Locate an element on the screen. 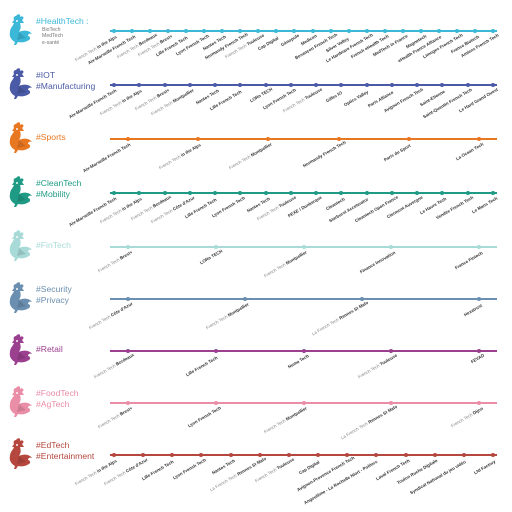 The height and width of the screenshot is (512, 512). network-station-label: French Tech Brest+ is located at coordinates (115, 261).